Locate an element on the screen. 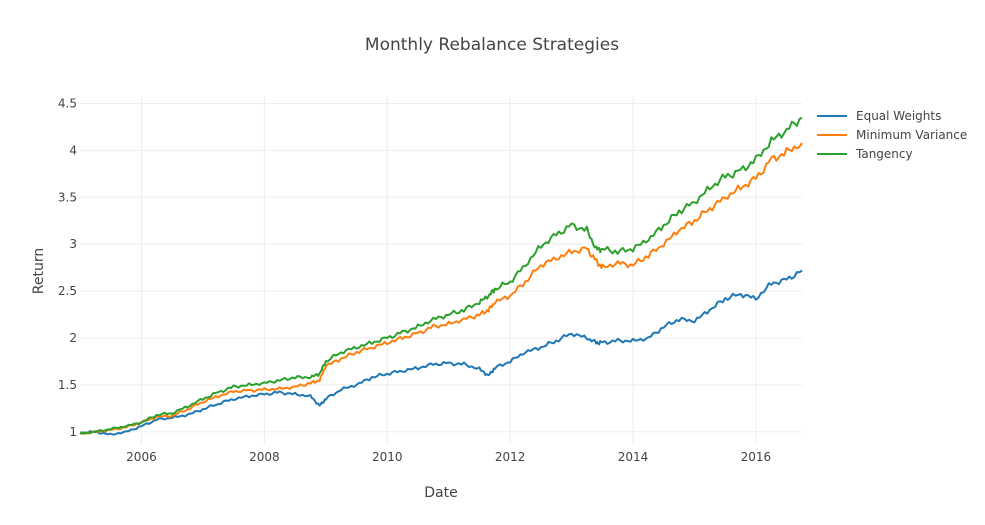 This screenshot has width=985, height=525. legend-label: Equal Weights is located at coordinates (898, 116).